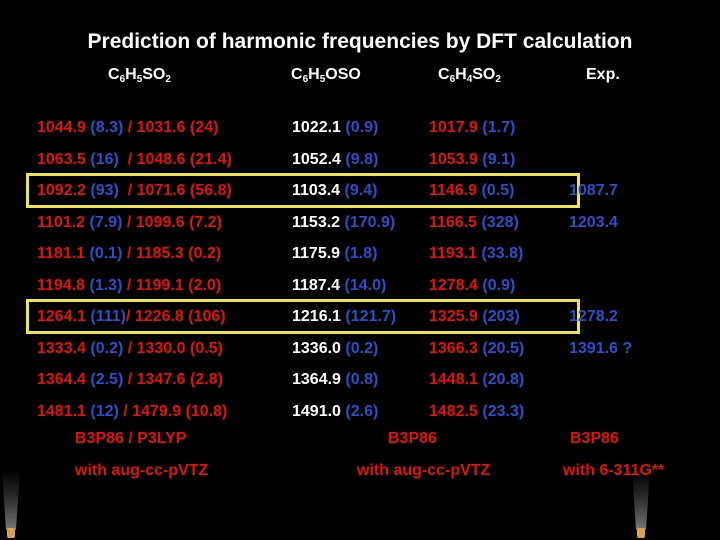  I want to click on value-c4: 1087.7, so click(593, 190).